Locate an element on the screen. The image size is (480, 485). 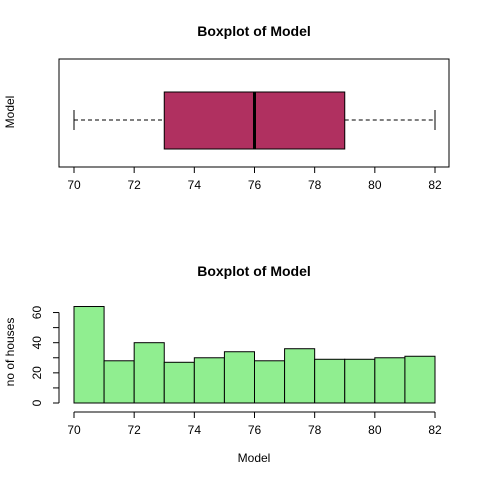
histogram-x-tick-label: 82 is located at coordinates (435, 430).